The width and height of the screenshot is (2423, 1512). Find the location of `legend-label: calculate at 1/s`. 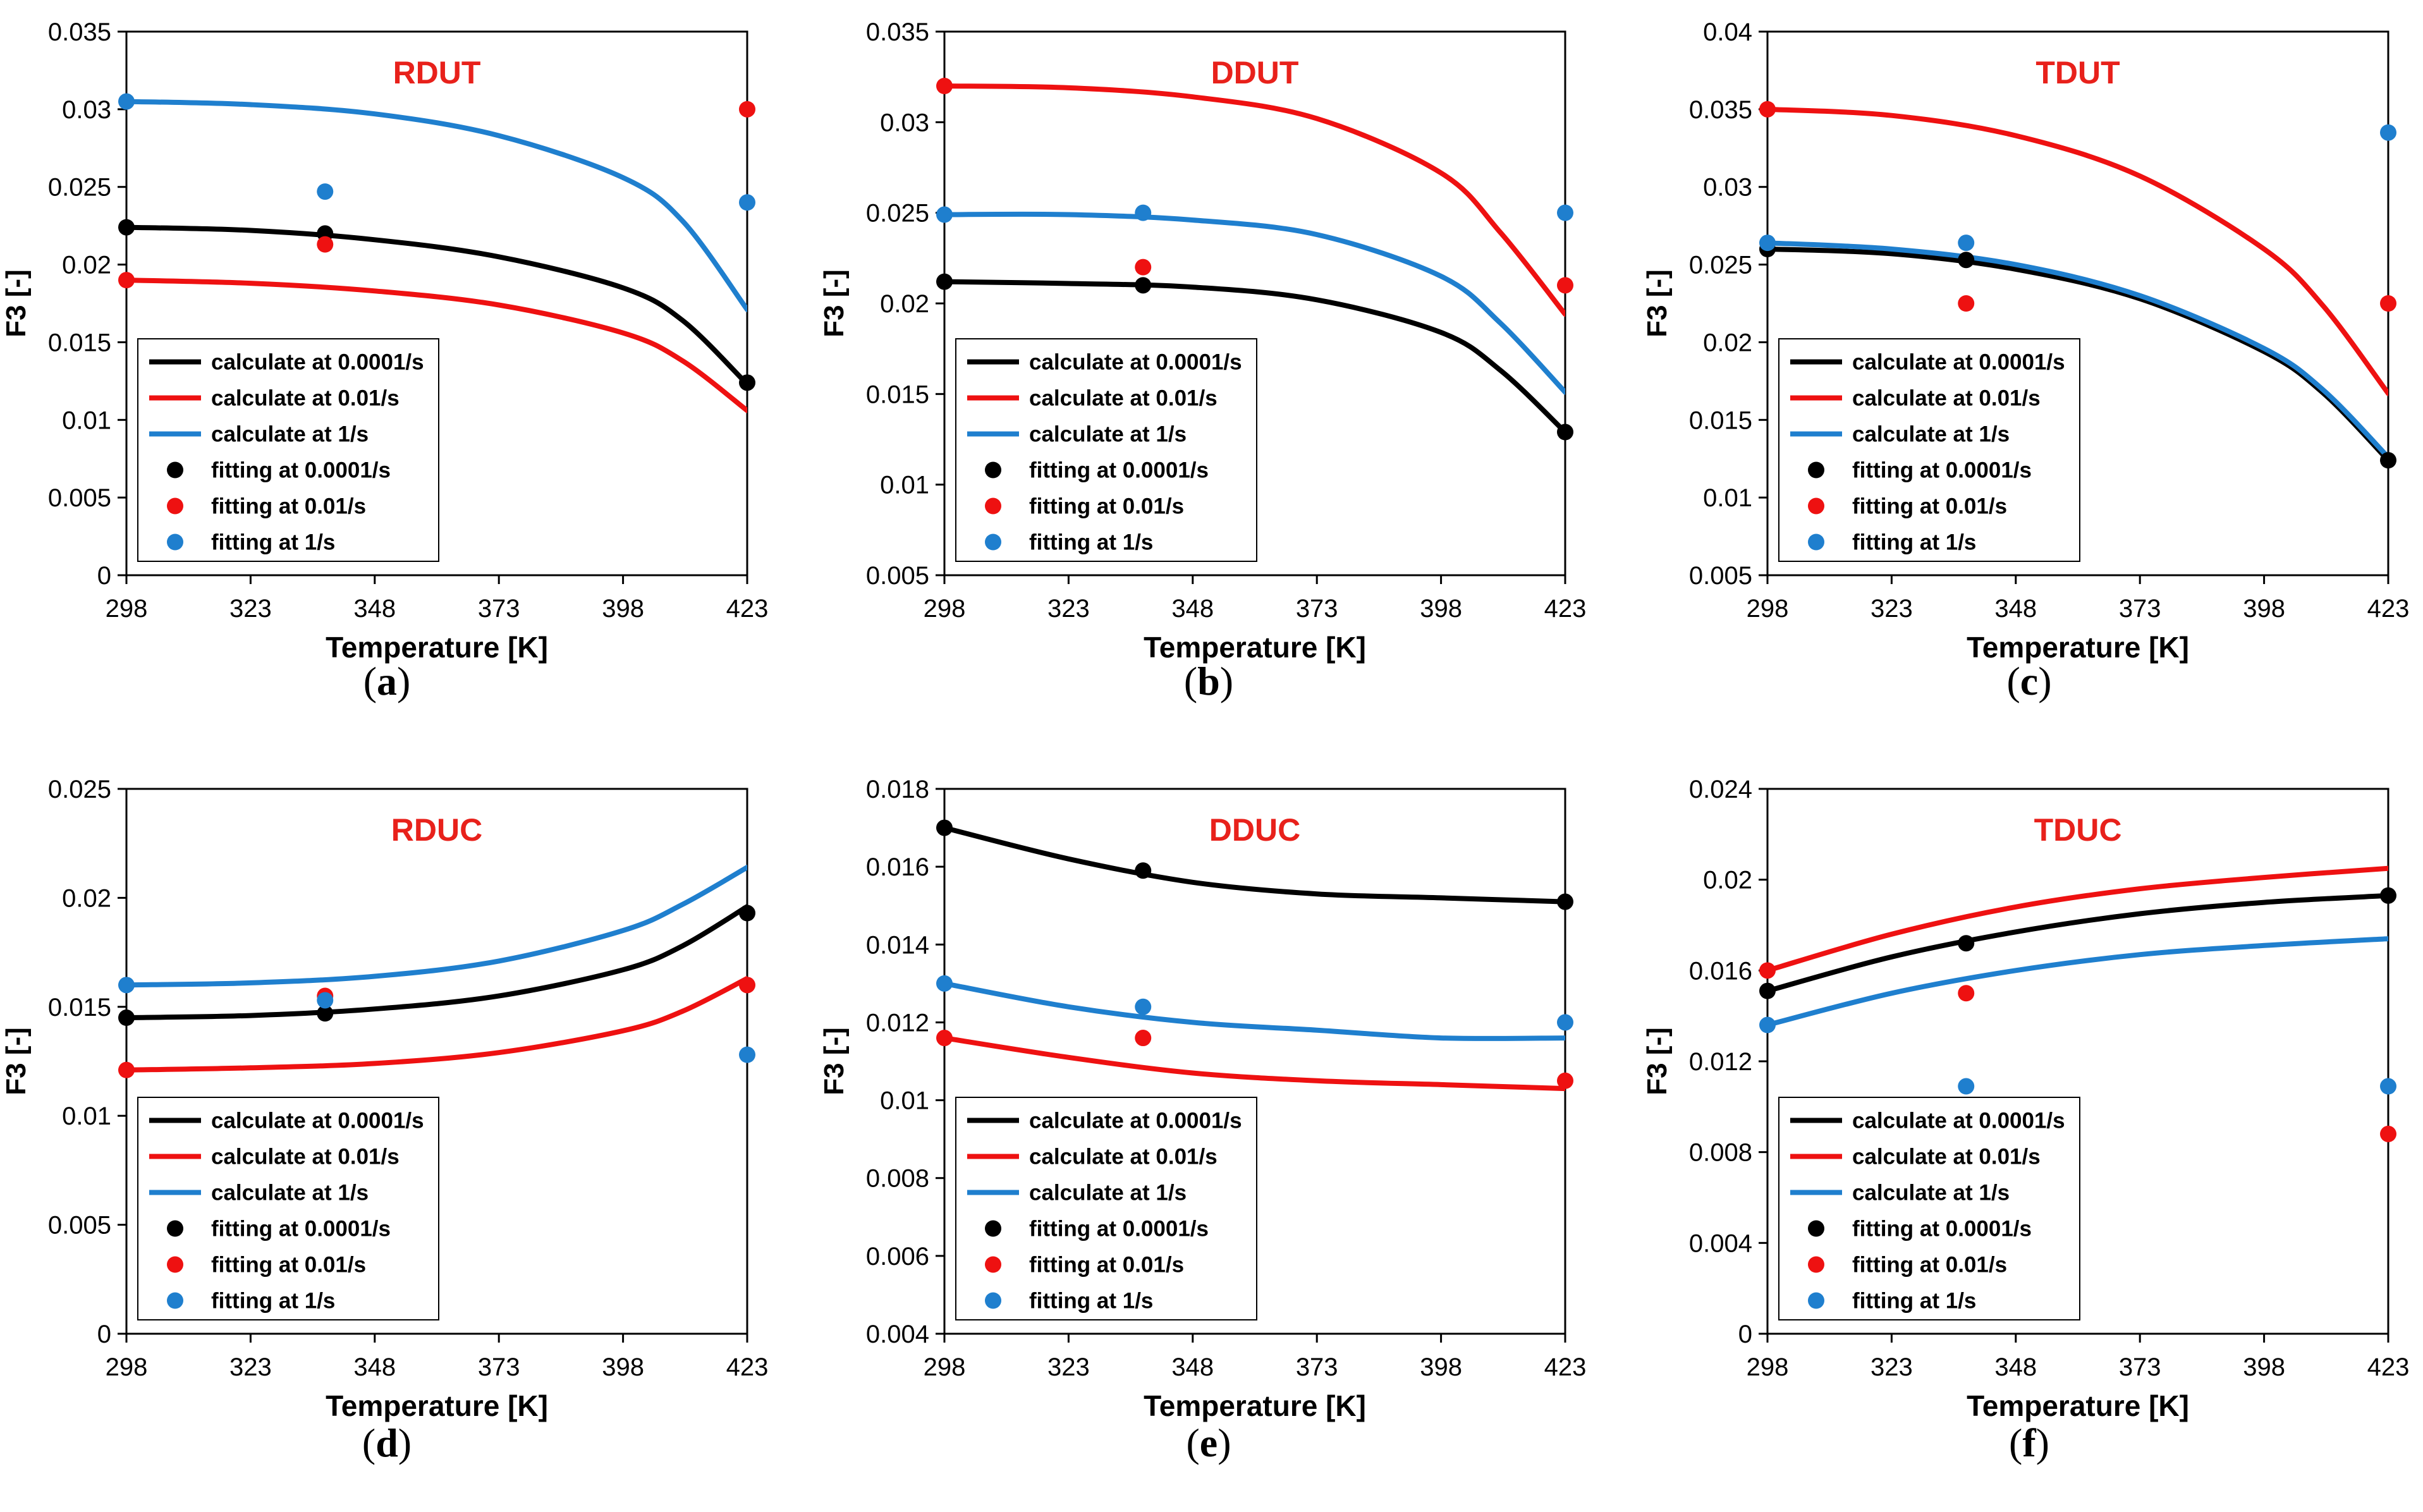

legend-label: calculate at 1/s is located at coordinates (1931, 1193).